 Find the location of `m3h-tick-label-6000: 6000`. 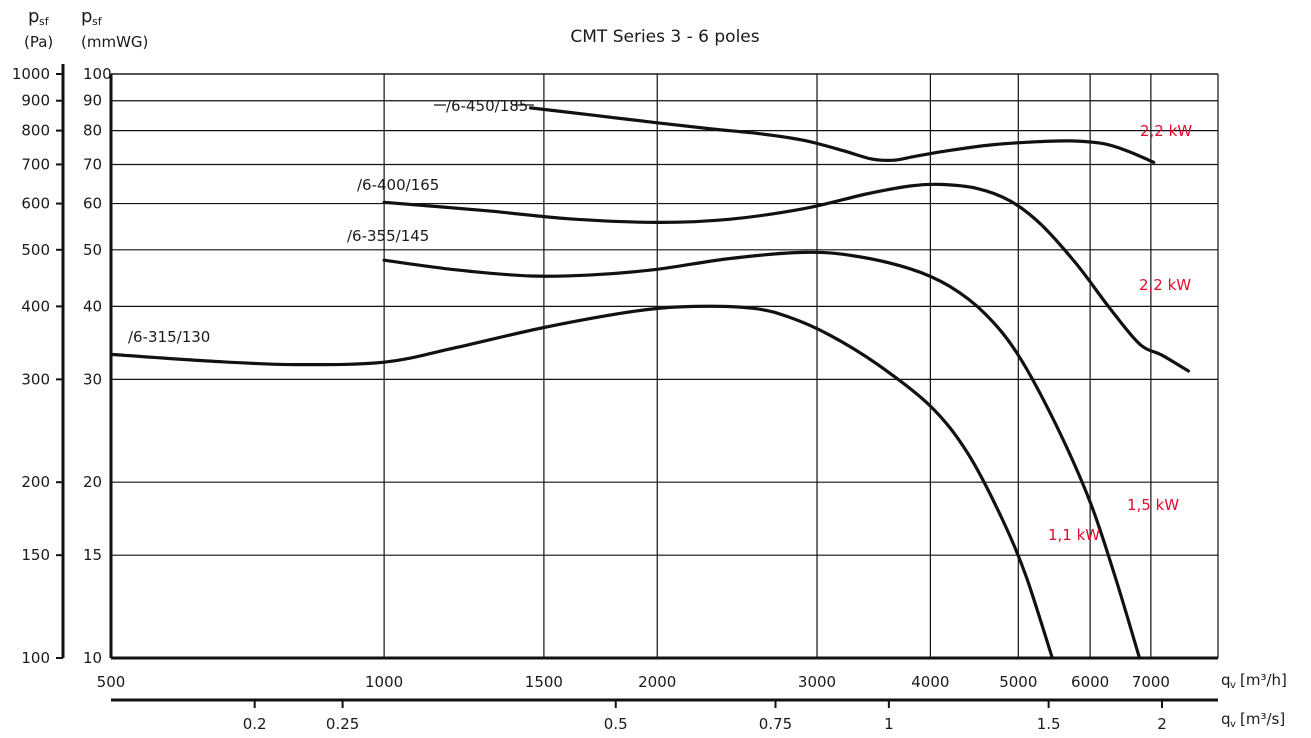

m3h-tick-label-6000: 6000 is located at coordinates (1090, 682).